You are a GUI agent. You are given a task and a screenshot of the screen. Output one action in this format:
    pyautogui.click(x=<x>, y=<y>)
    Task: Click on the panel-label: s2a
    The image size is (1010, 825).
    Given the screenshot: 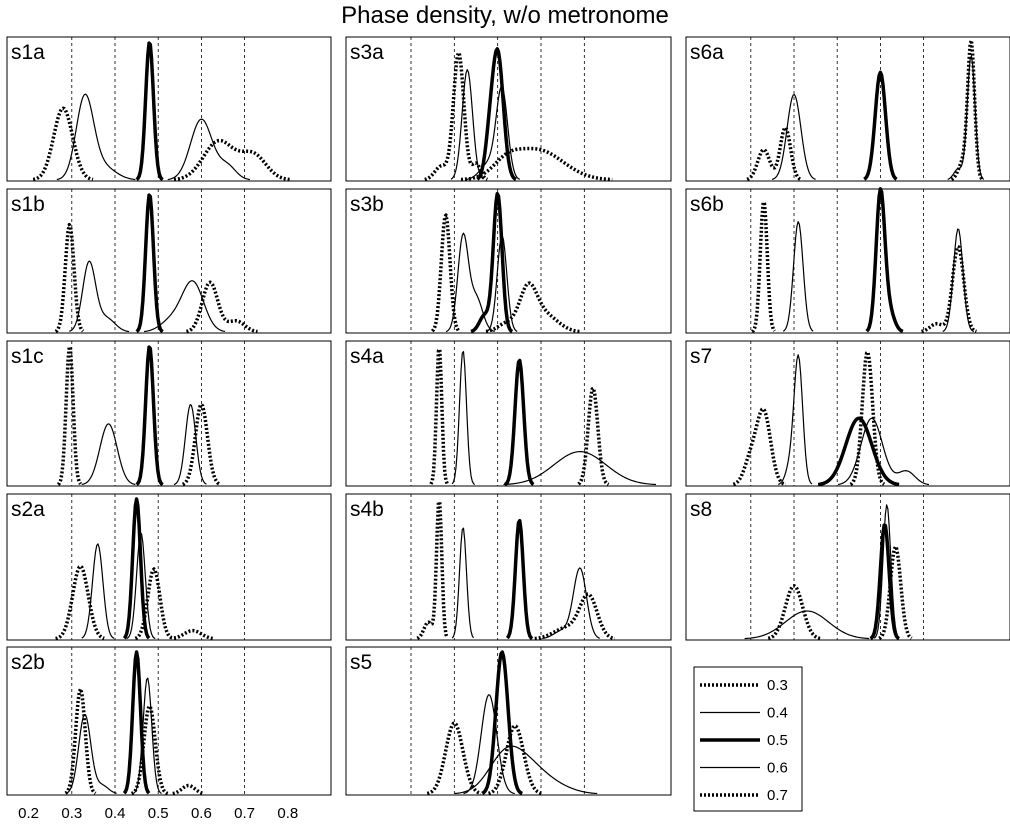 What is the action you would take?
    pyautogui.click(x=28, y=509)
    